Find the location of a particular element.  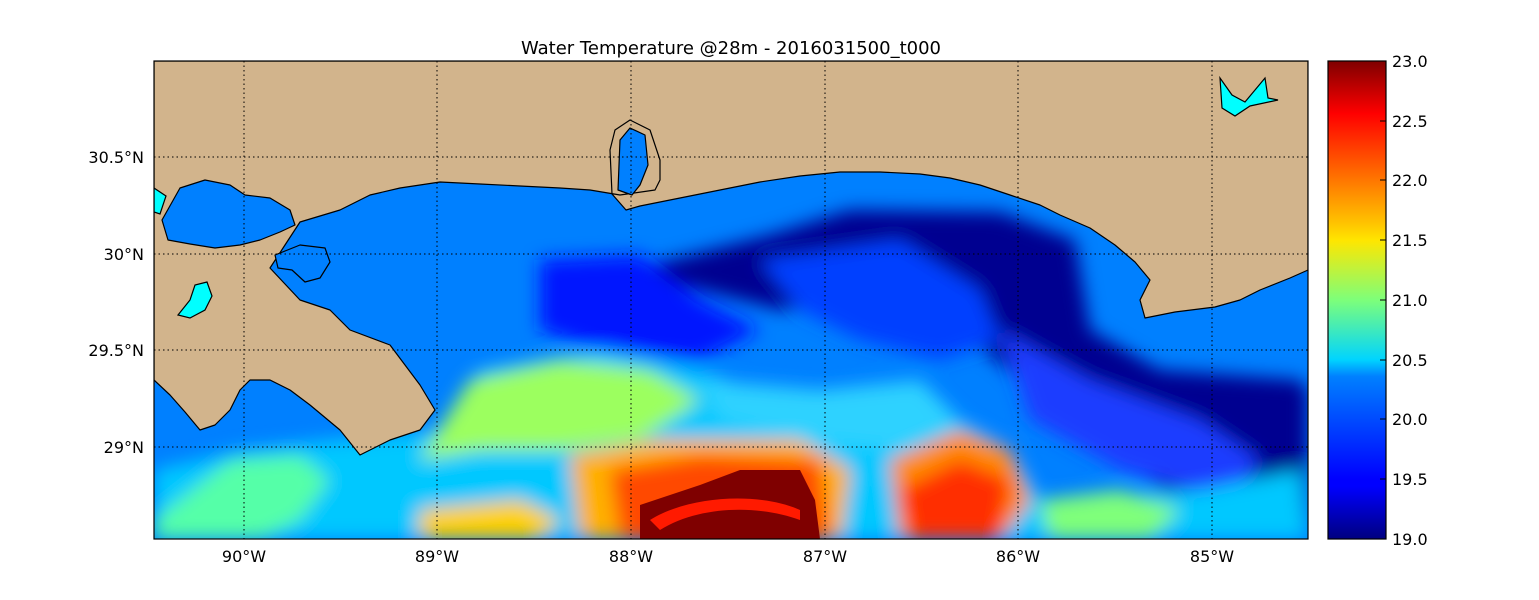

colorbar-tick-label: 19.5 is located at coordinates (1410, 479).